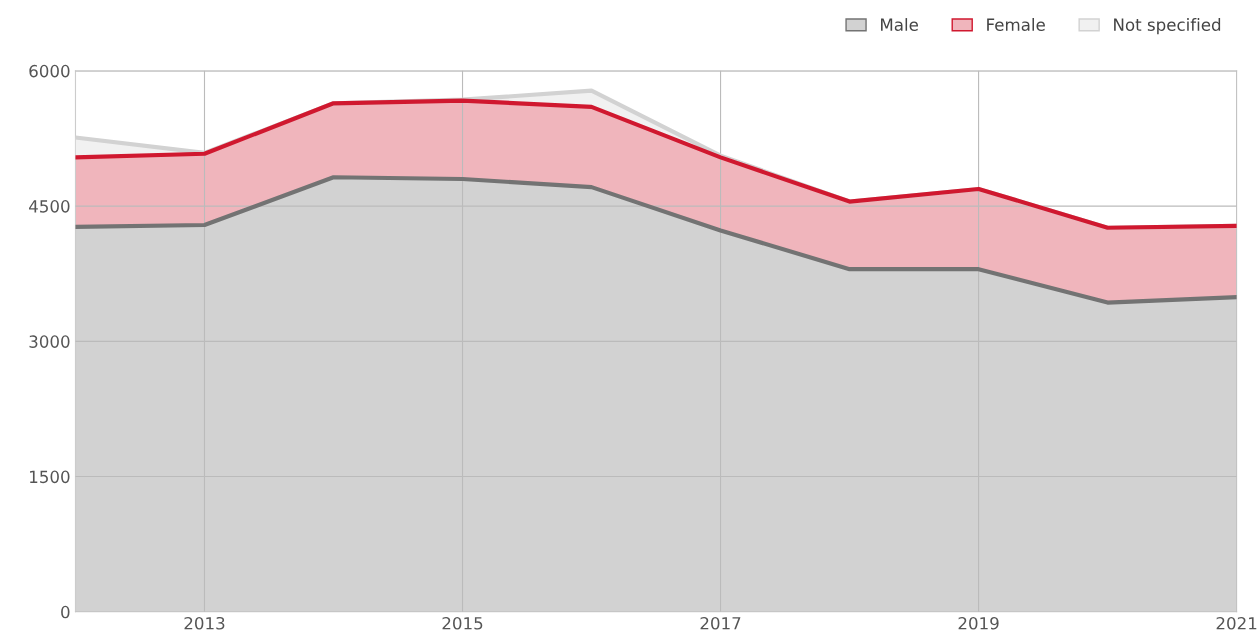 The image size is (1258, 644). I want to click on legend-label: Not specified, so click(1167, 26).